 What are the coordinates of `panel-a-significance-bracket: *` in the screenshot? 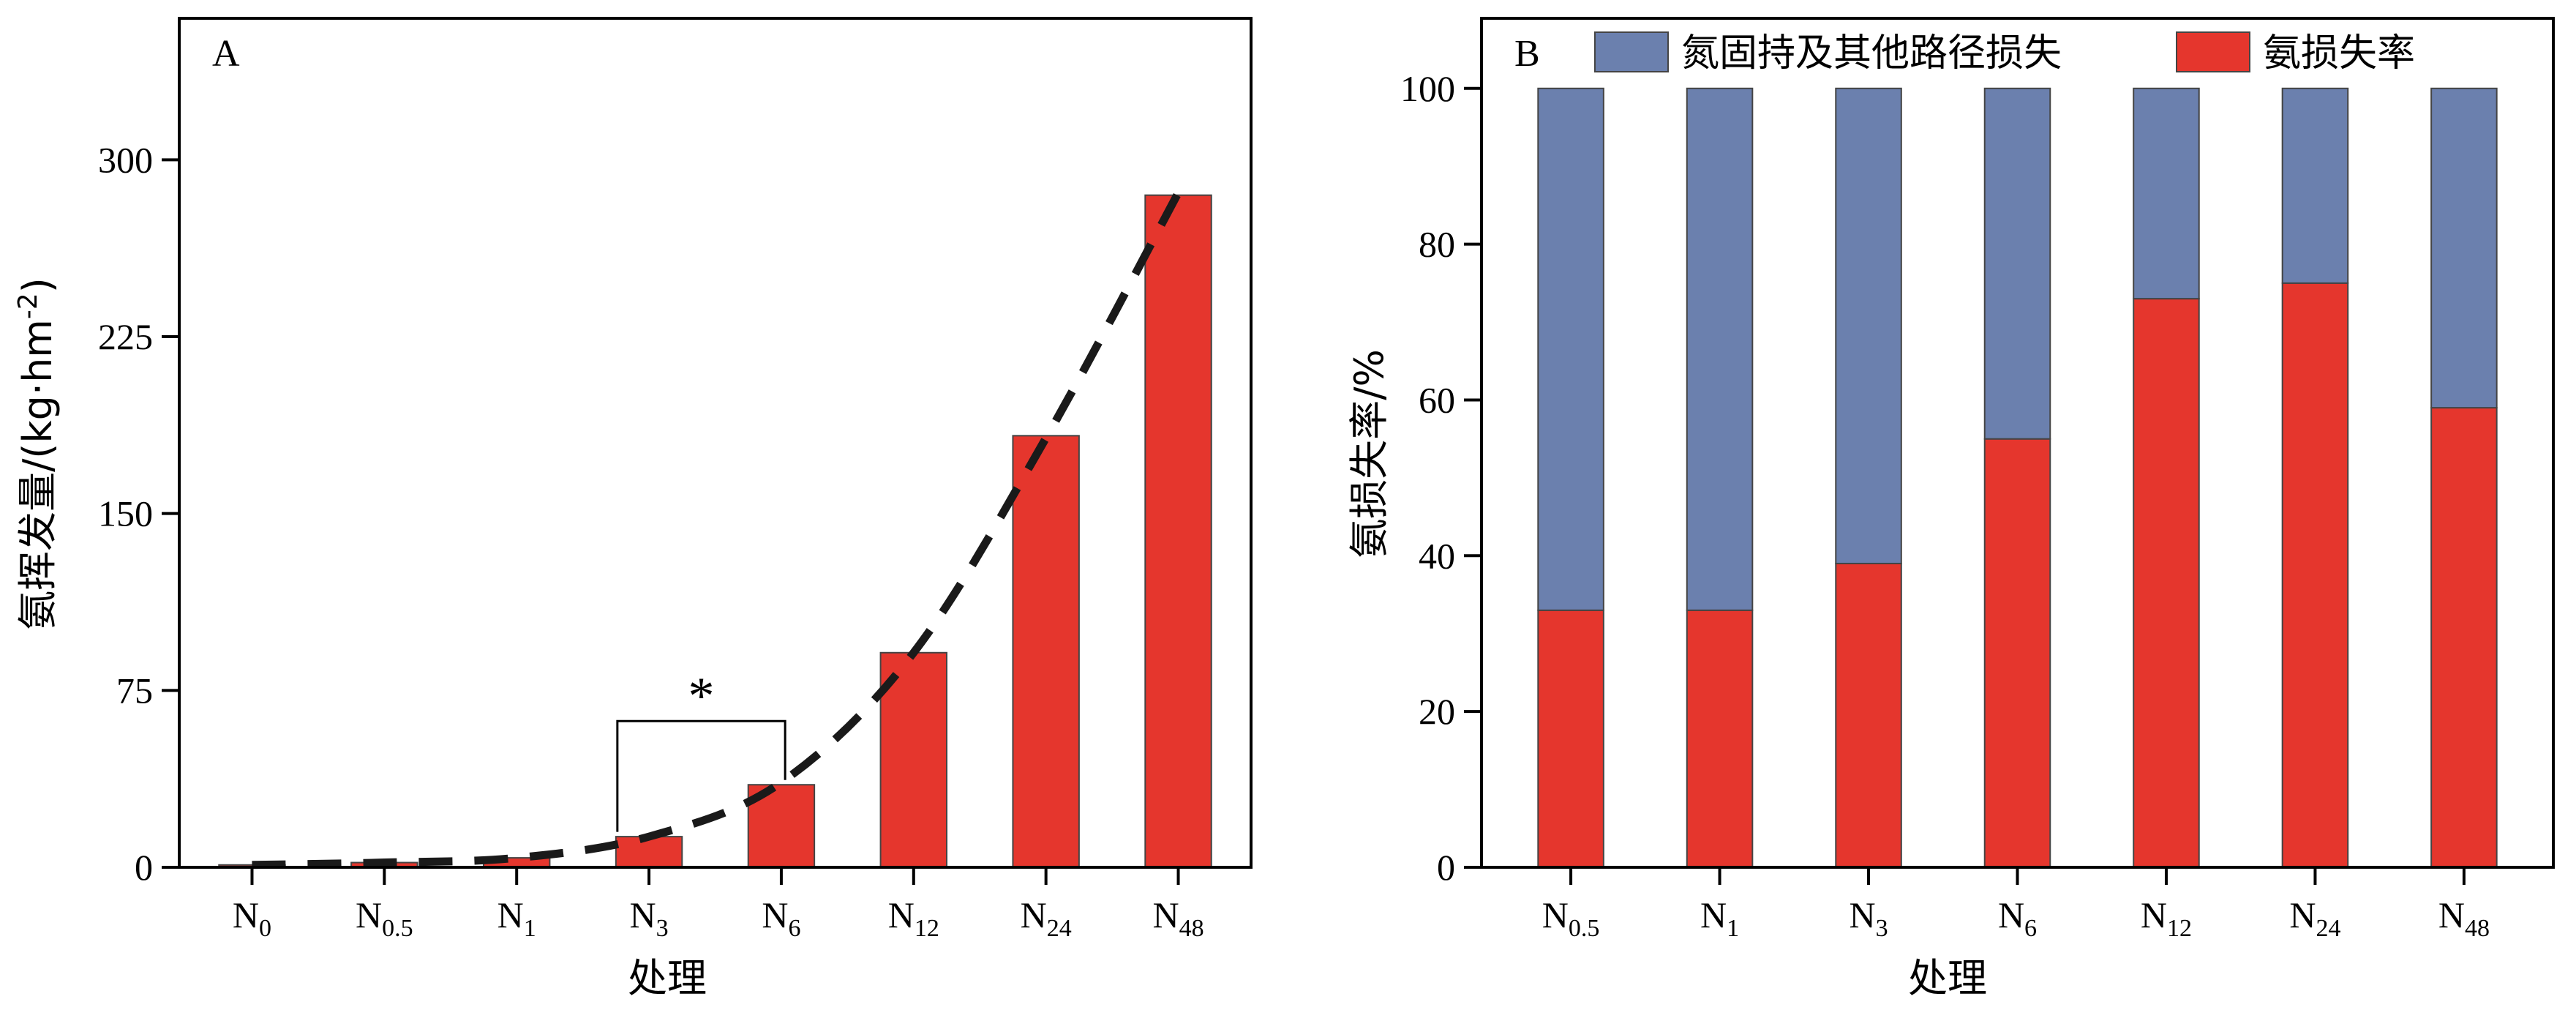 It's located at (701, 749).